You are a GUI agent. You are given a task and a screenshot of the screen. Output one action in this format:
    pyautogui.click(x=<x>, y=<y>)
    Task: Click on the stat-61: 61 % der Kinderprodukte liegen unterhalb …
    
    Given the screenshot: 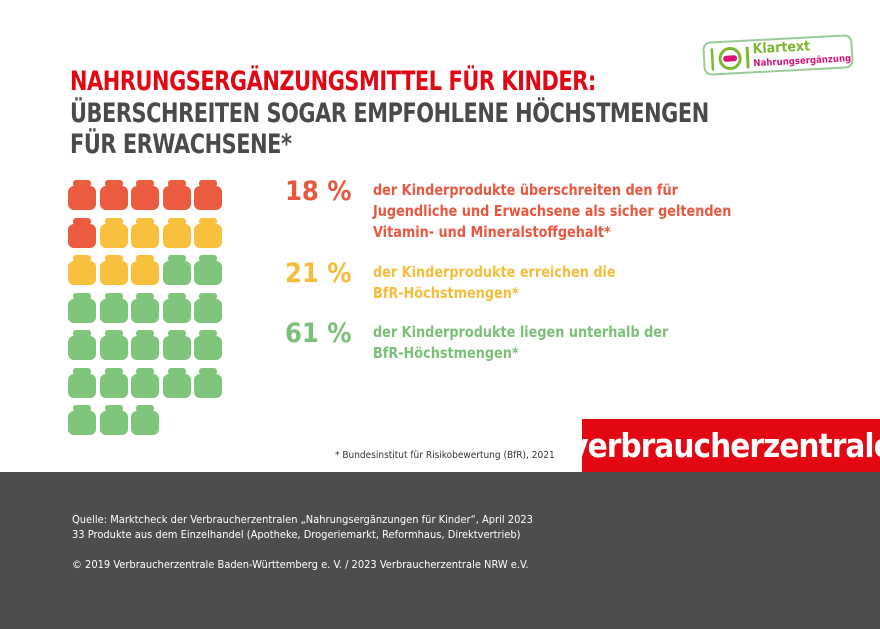 What is the action you would take?
    pyautogui.click(x=489, y=341)
    